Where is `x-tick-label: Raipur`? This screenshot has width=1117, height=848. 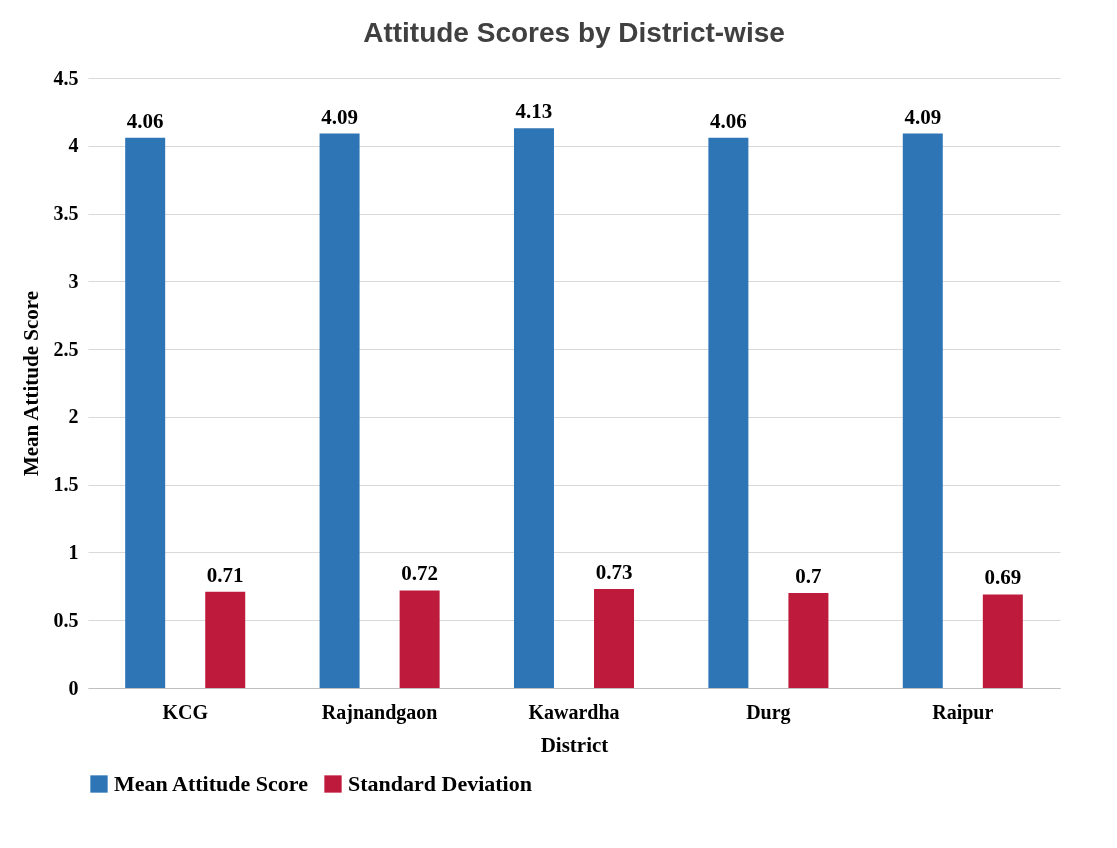
x-tick-label: Raipur is located at coordinates (963, 712).